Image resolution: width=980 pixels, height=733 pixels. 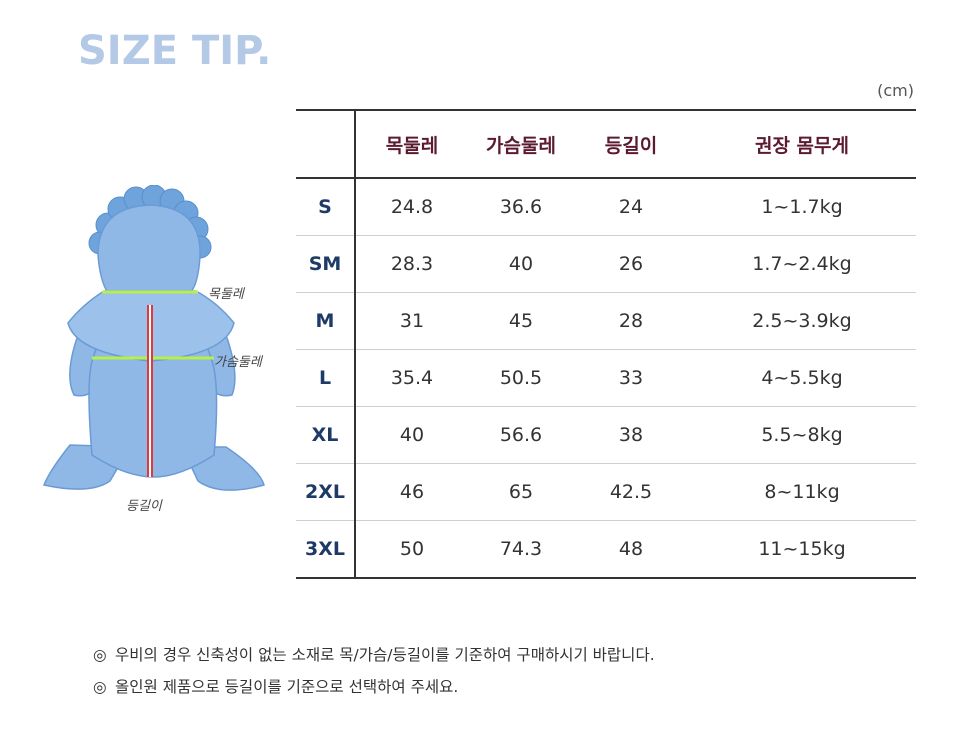 I want to click on note-item: ◎ 올인원 제품으로 등길이를 기준으로 선택하여 주세요., so click(x=374, y=690).